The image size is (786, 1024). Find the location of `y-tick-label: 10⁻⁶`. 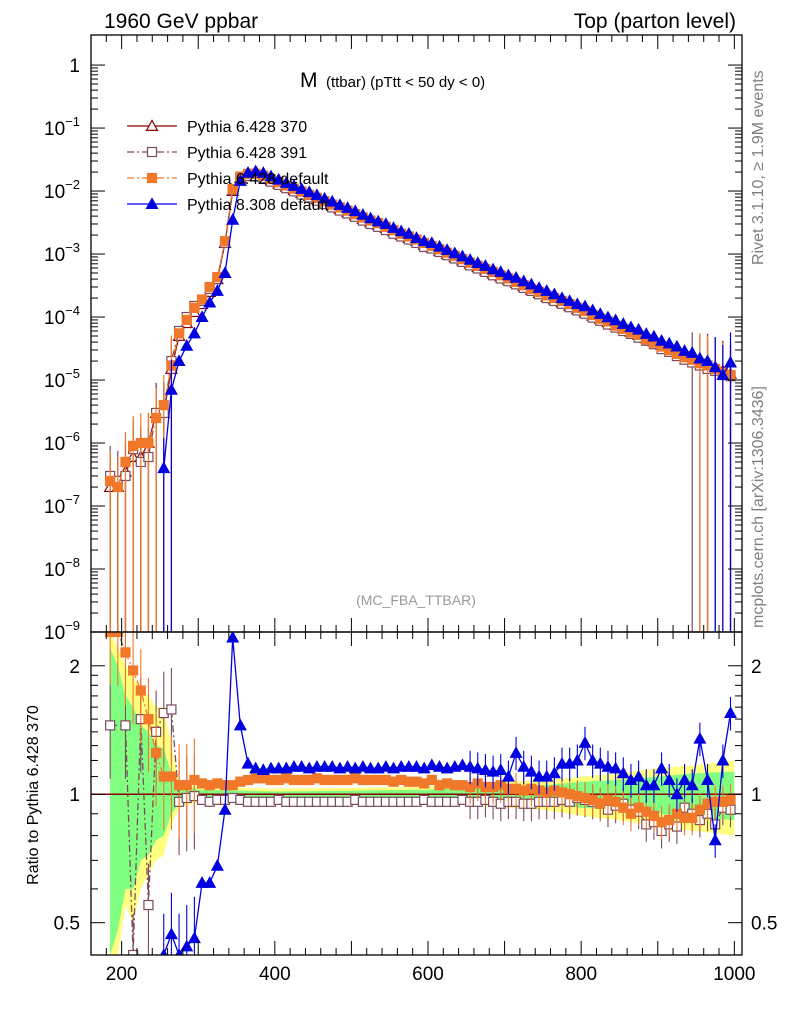

y-tick-label: 10⁻⁶ is located at coordinates (62, 442).